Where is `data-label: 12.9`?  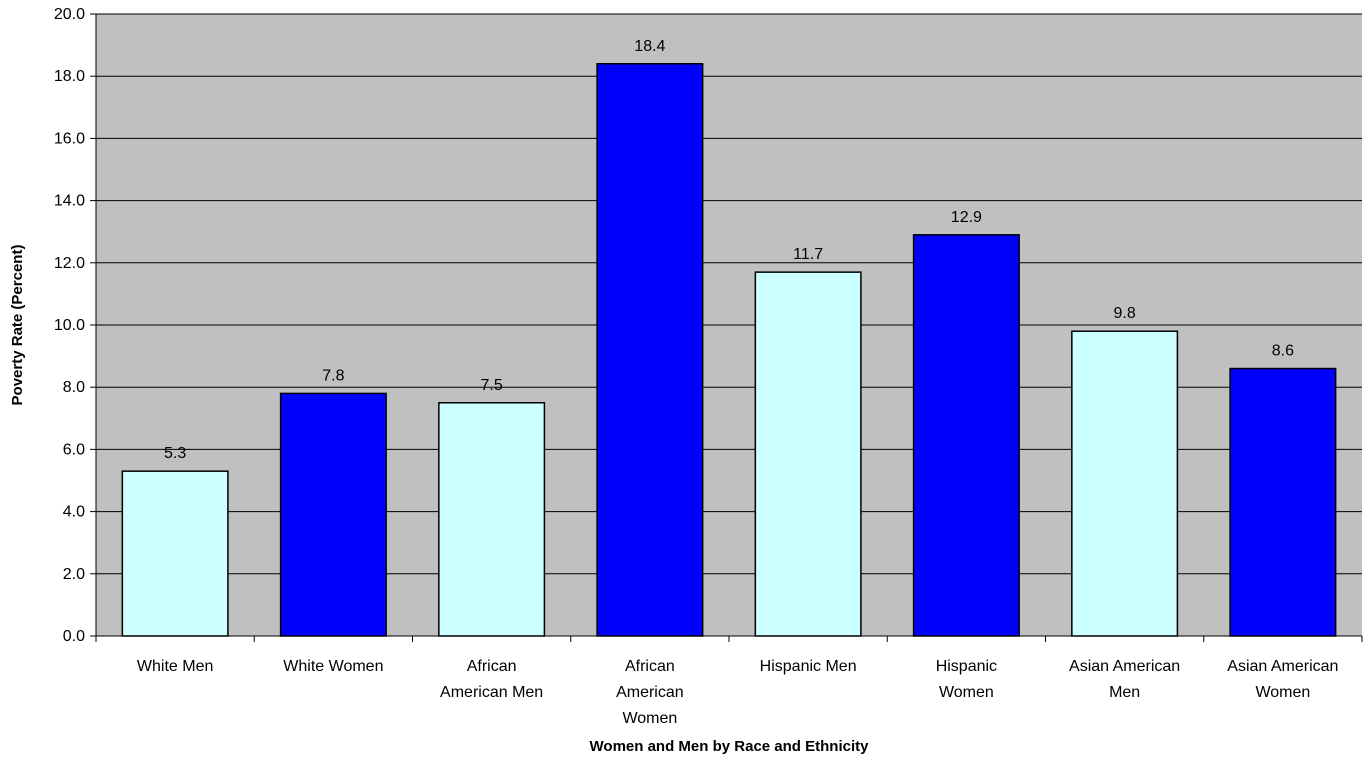
data-label: 12.9 is located at coordinates (966, 217).